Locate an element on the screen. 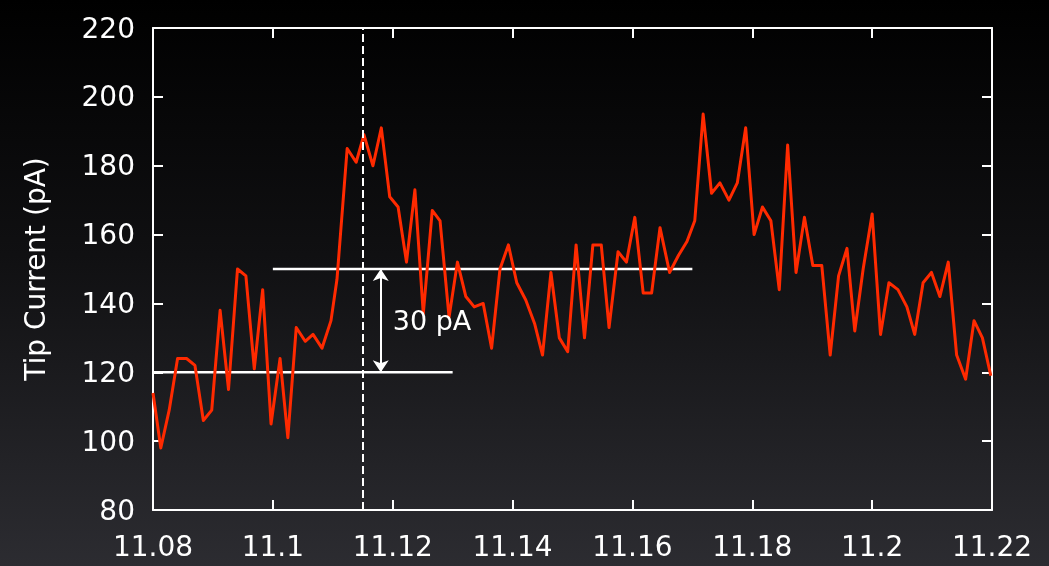 The image size is (1049, 566). annotation: 30 pA is located at coordinates (432, 321).